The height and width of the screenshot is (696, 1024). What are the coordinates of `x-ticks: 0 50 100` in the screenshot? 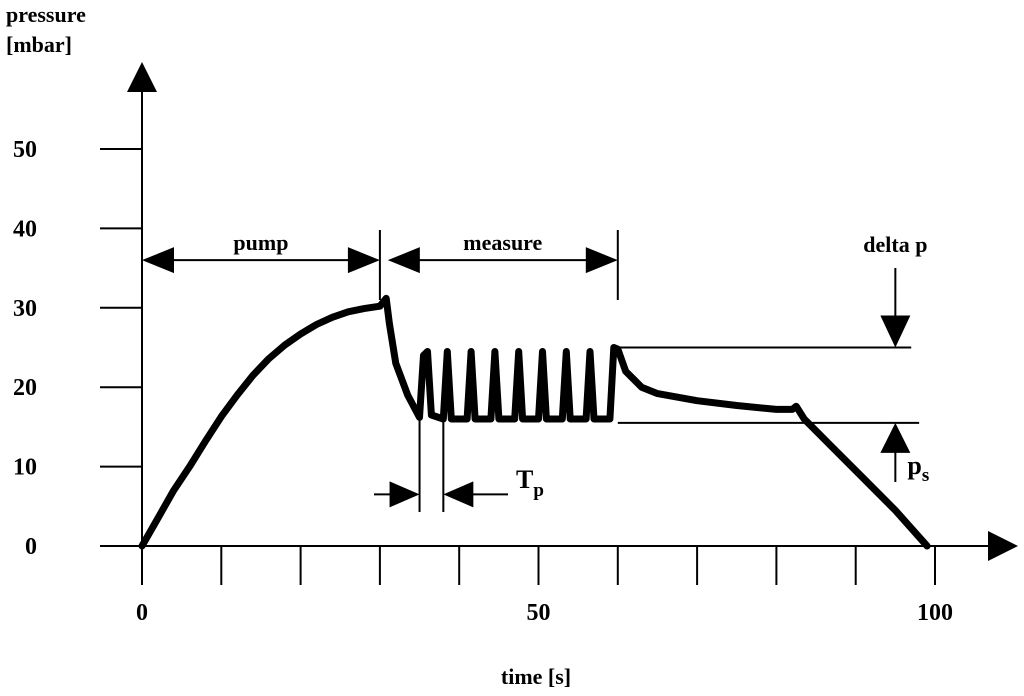 It's located at (544, 586).